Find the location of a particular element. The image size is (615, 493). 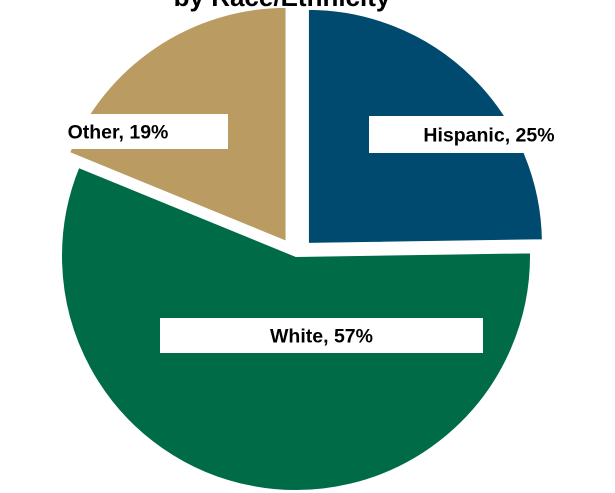

label-box-white is located at coordinates (321, 335).